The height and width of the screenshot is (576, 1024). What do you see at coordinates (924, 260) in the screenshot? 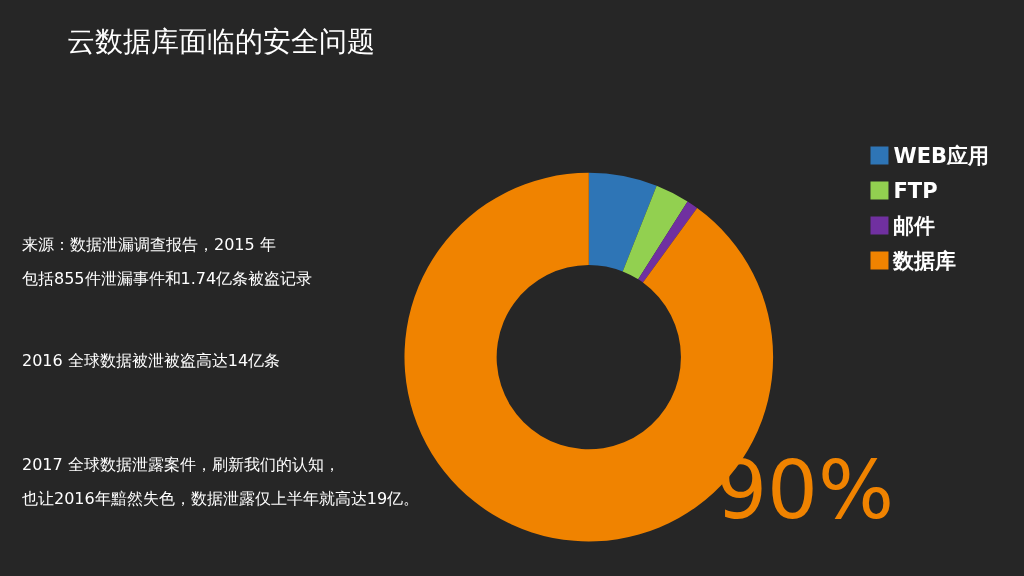
I see `legend-label: 数据库` at bounding box center [924, 260].